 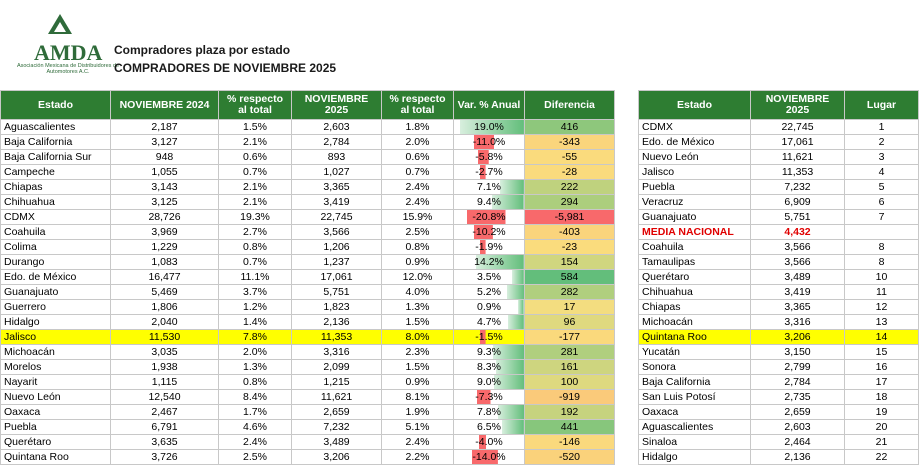 What do you see at coordinates (417, 172) in the screenshot?
I see `cell-pct2025: 0.7%` at bounding box center [417, 172].